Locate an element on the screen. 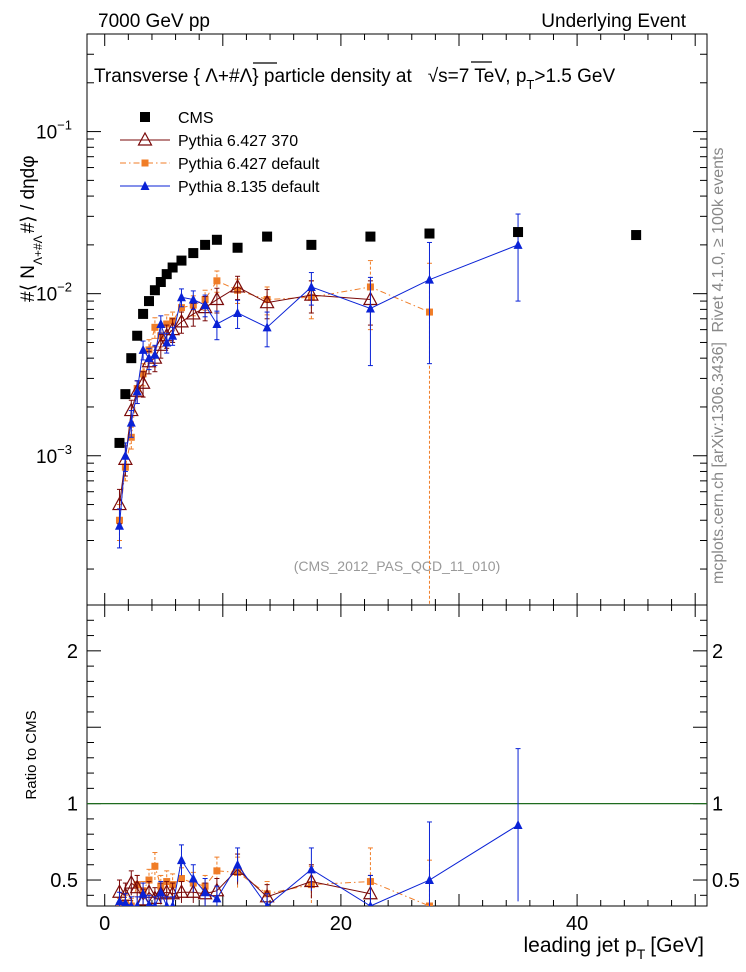  ylabel-sub: Λ+#Λ is located at coordinates (38, 250).